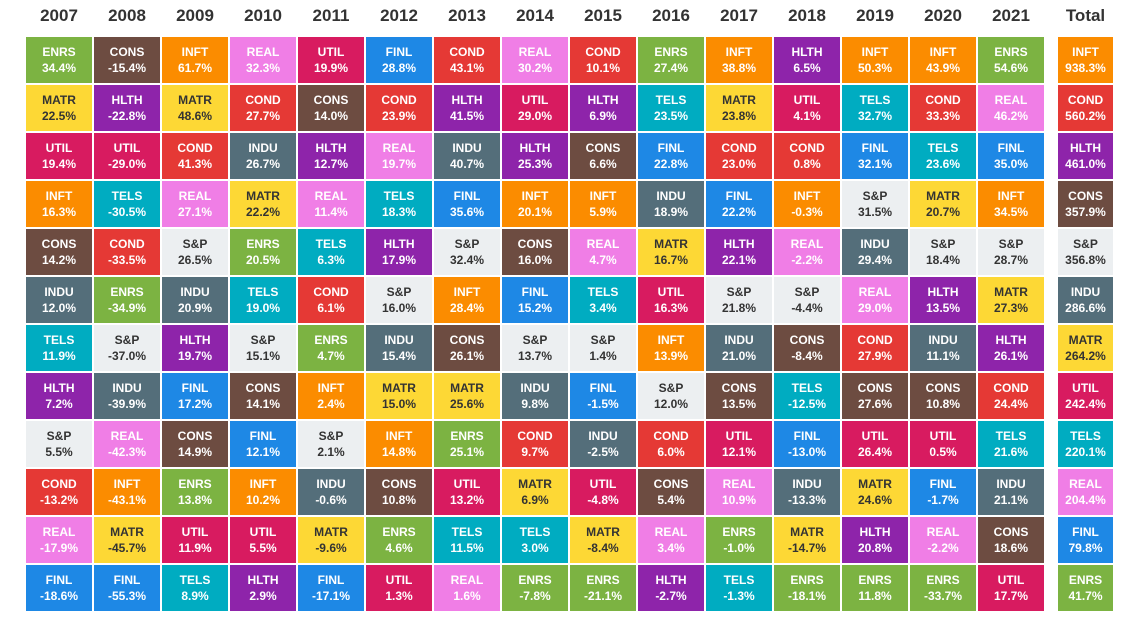 Image resolution: width=1138 pixels, height=617 pixels. What do you see at coordinates (331, 300) in the screenshot?
I see `cell-2011-cond: COND 6.1%` at bounding box center [331, 300].